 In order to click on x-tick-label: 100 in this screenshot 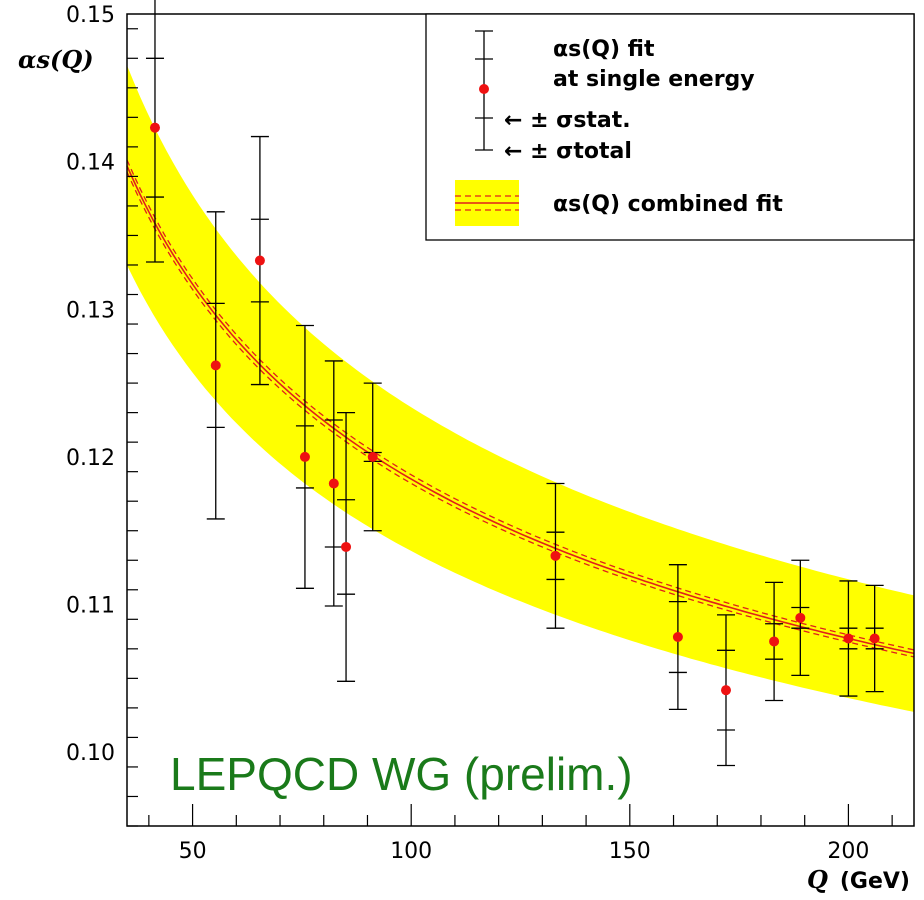, I will do `click(411, 851)`.